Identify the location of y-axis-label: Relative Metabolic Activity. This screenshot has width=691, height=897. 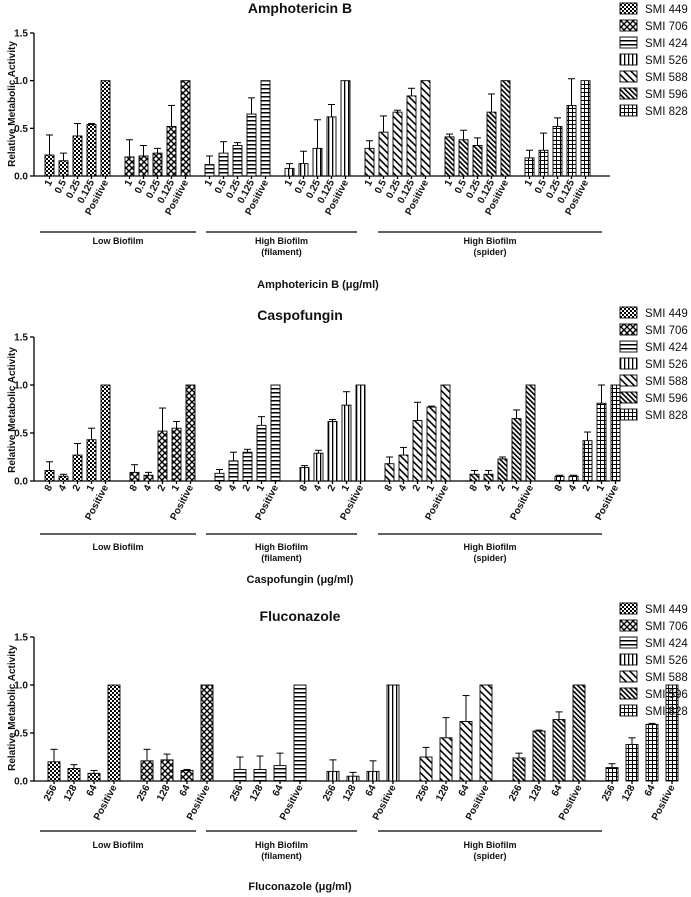
(12, 104).